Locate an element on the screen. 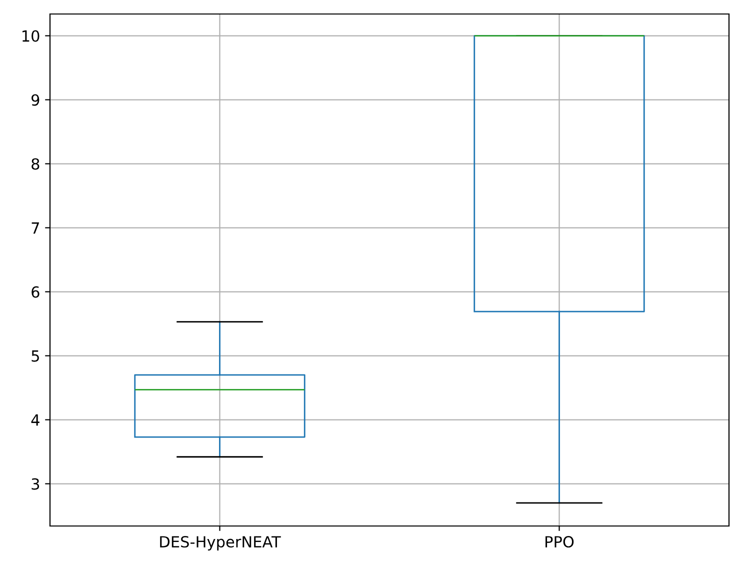 This screenshot has width=731, height=565. x-tick-label: PPO is located at coordinates (560, 542).